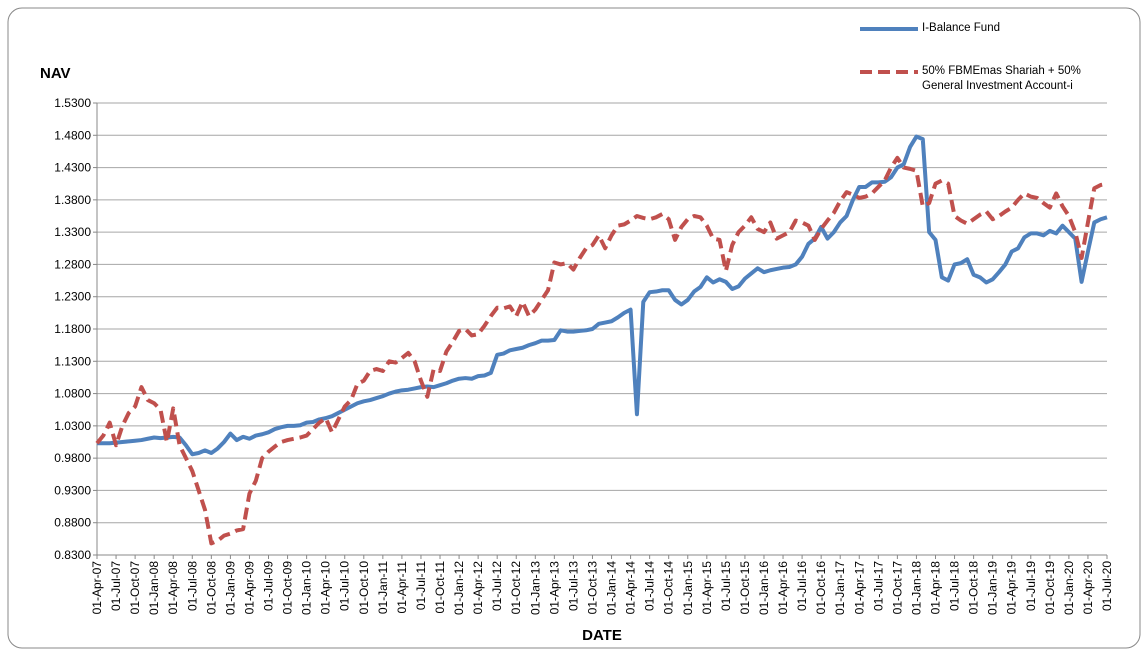 The height and width of the screenshot is (659, 1148). What do you see at coordinates (440, 587) in the screenshot?
I see `x-tick-label: 01-Oct-11` at bounding box center [440, 587].